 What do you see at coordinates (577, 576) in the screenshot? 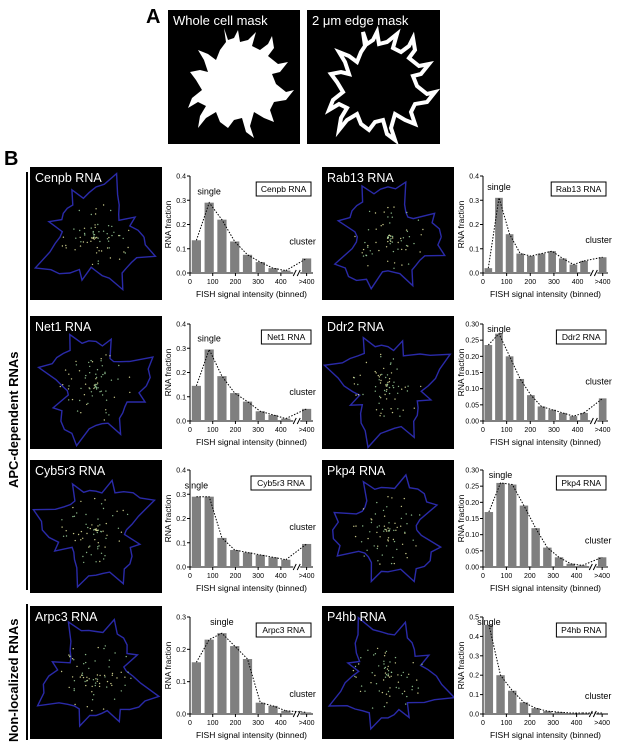
I see `x-tick-label: 400` at bounding box center [577, 576].